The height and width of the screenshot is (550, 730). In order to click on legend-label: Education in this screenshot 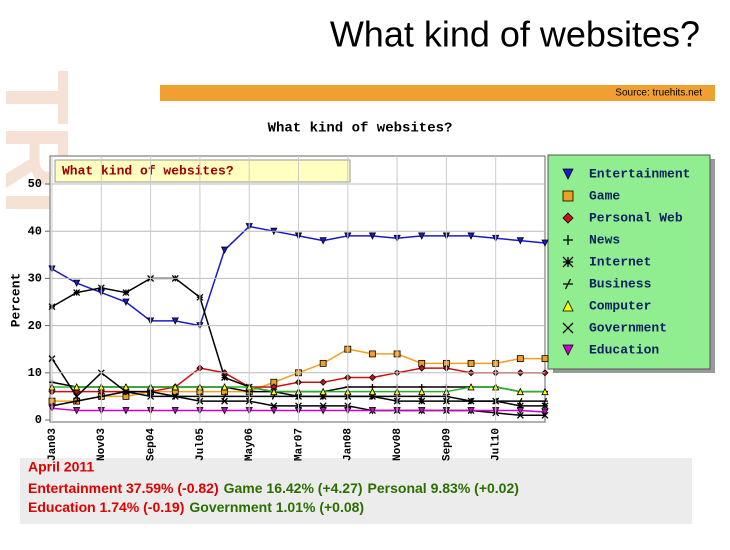, I will do `click(624, 349)`.